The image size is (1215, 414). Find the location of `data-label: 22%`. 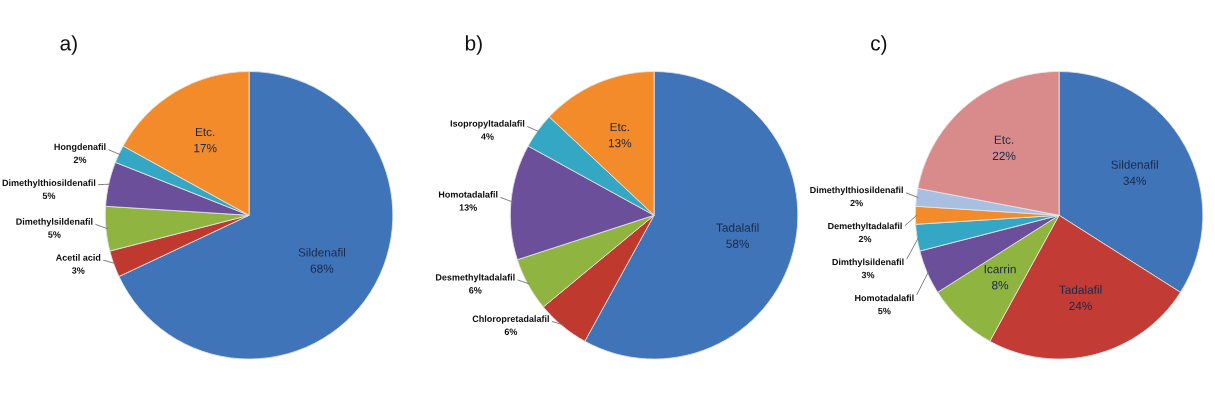

data-label: 22% is located at coordinates (1004, 155).